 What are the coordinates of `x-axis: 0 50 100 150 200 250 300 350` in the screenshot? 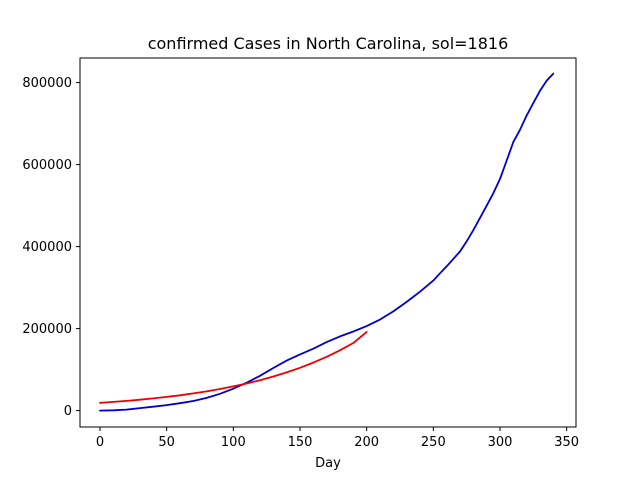 It's located at (337, 438).